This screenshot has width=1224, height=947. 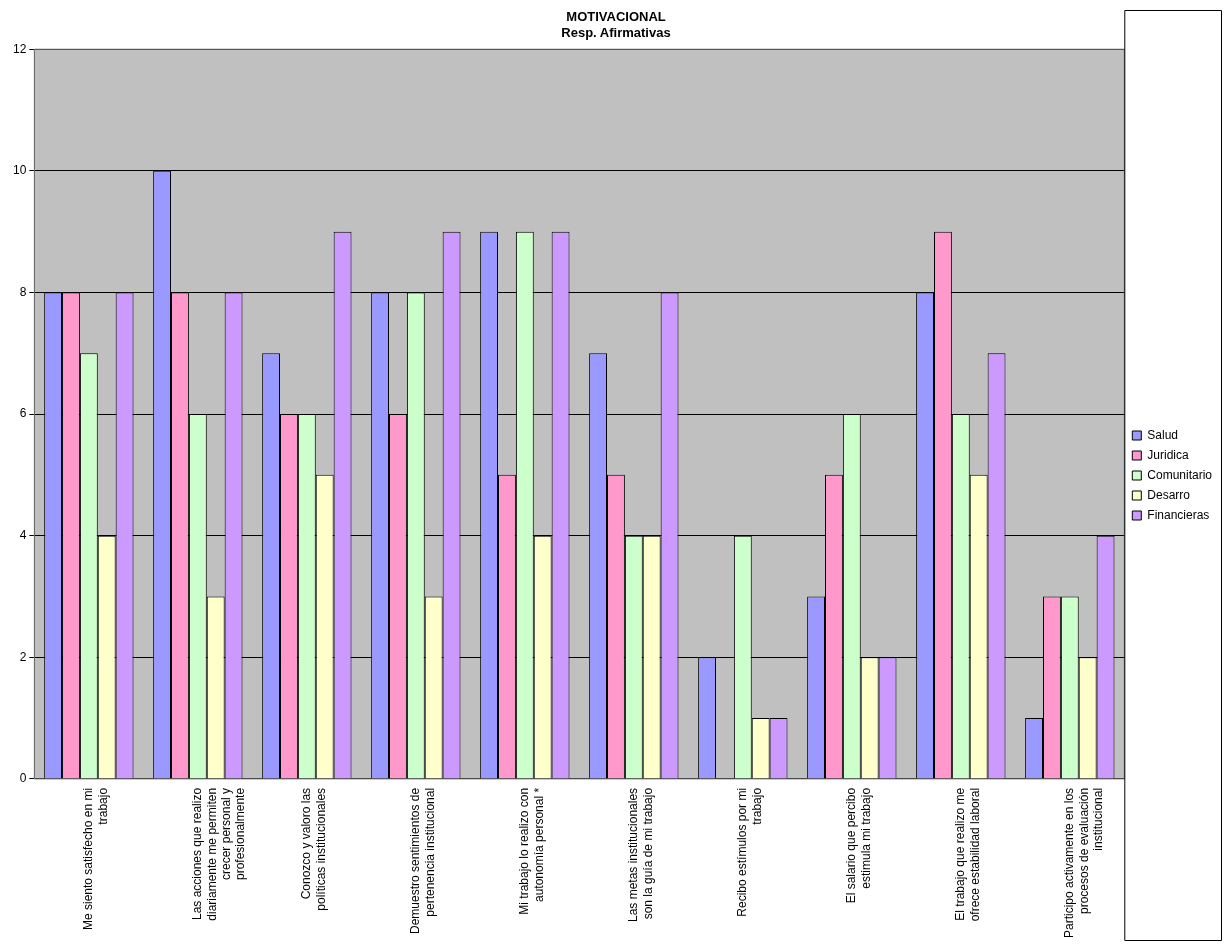 I want to click on y-tick-label: 8, so click(x=23, y=291).